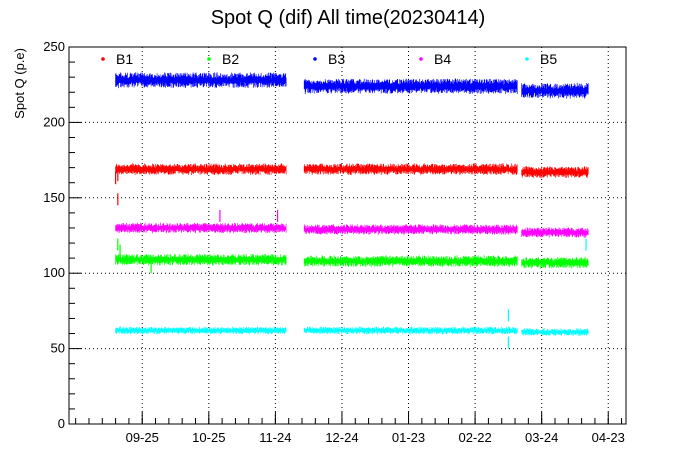 The height and width of the screenshot is (472, 696). I want to click on x-tick-label: 02-22, so click(474, 437).